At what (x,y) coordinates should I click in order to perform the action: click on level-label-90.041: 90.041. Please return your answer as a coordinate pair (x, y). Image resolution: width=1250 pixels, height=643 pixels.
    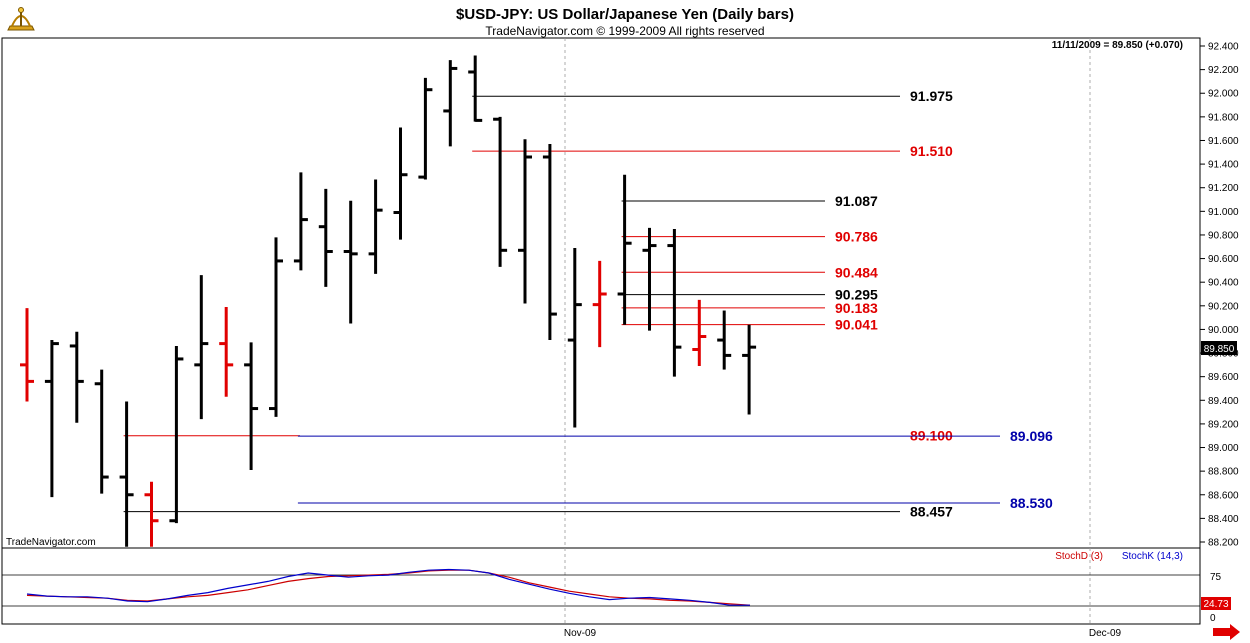
    Looking at the image, I should click on (856, 325).